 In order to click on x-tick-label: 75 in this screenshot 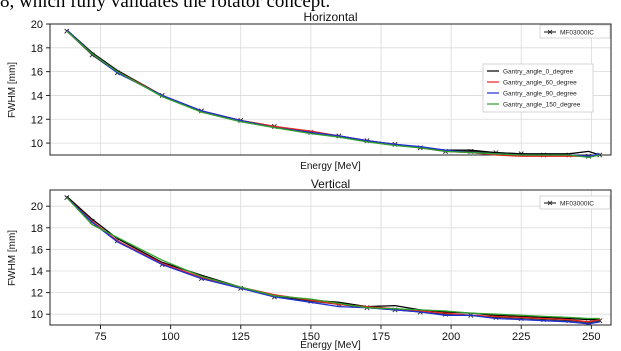, I will do `click(100, 337)`.